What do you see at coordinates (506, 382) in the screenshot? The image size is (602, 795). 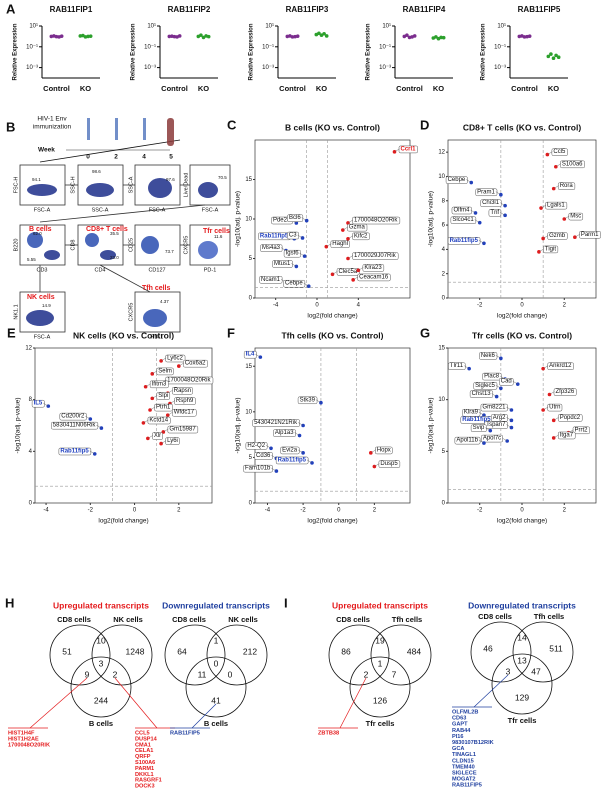 I see `gene-label-text: Cad` at bounding box center [506, 382].